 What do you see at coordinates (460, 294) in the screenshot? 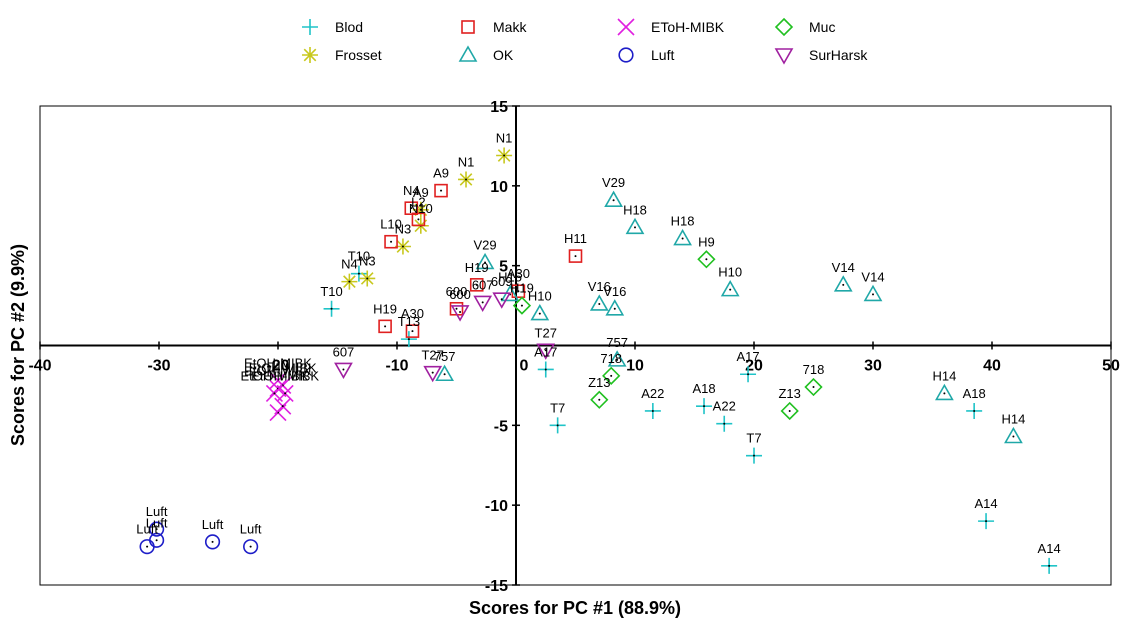
I see `surharsk-point-label: 600` at bounding box center [460, 294].